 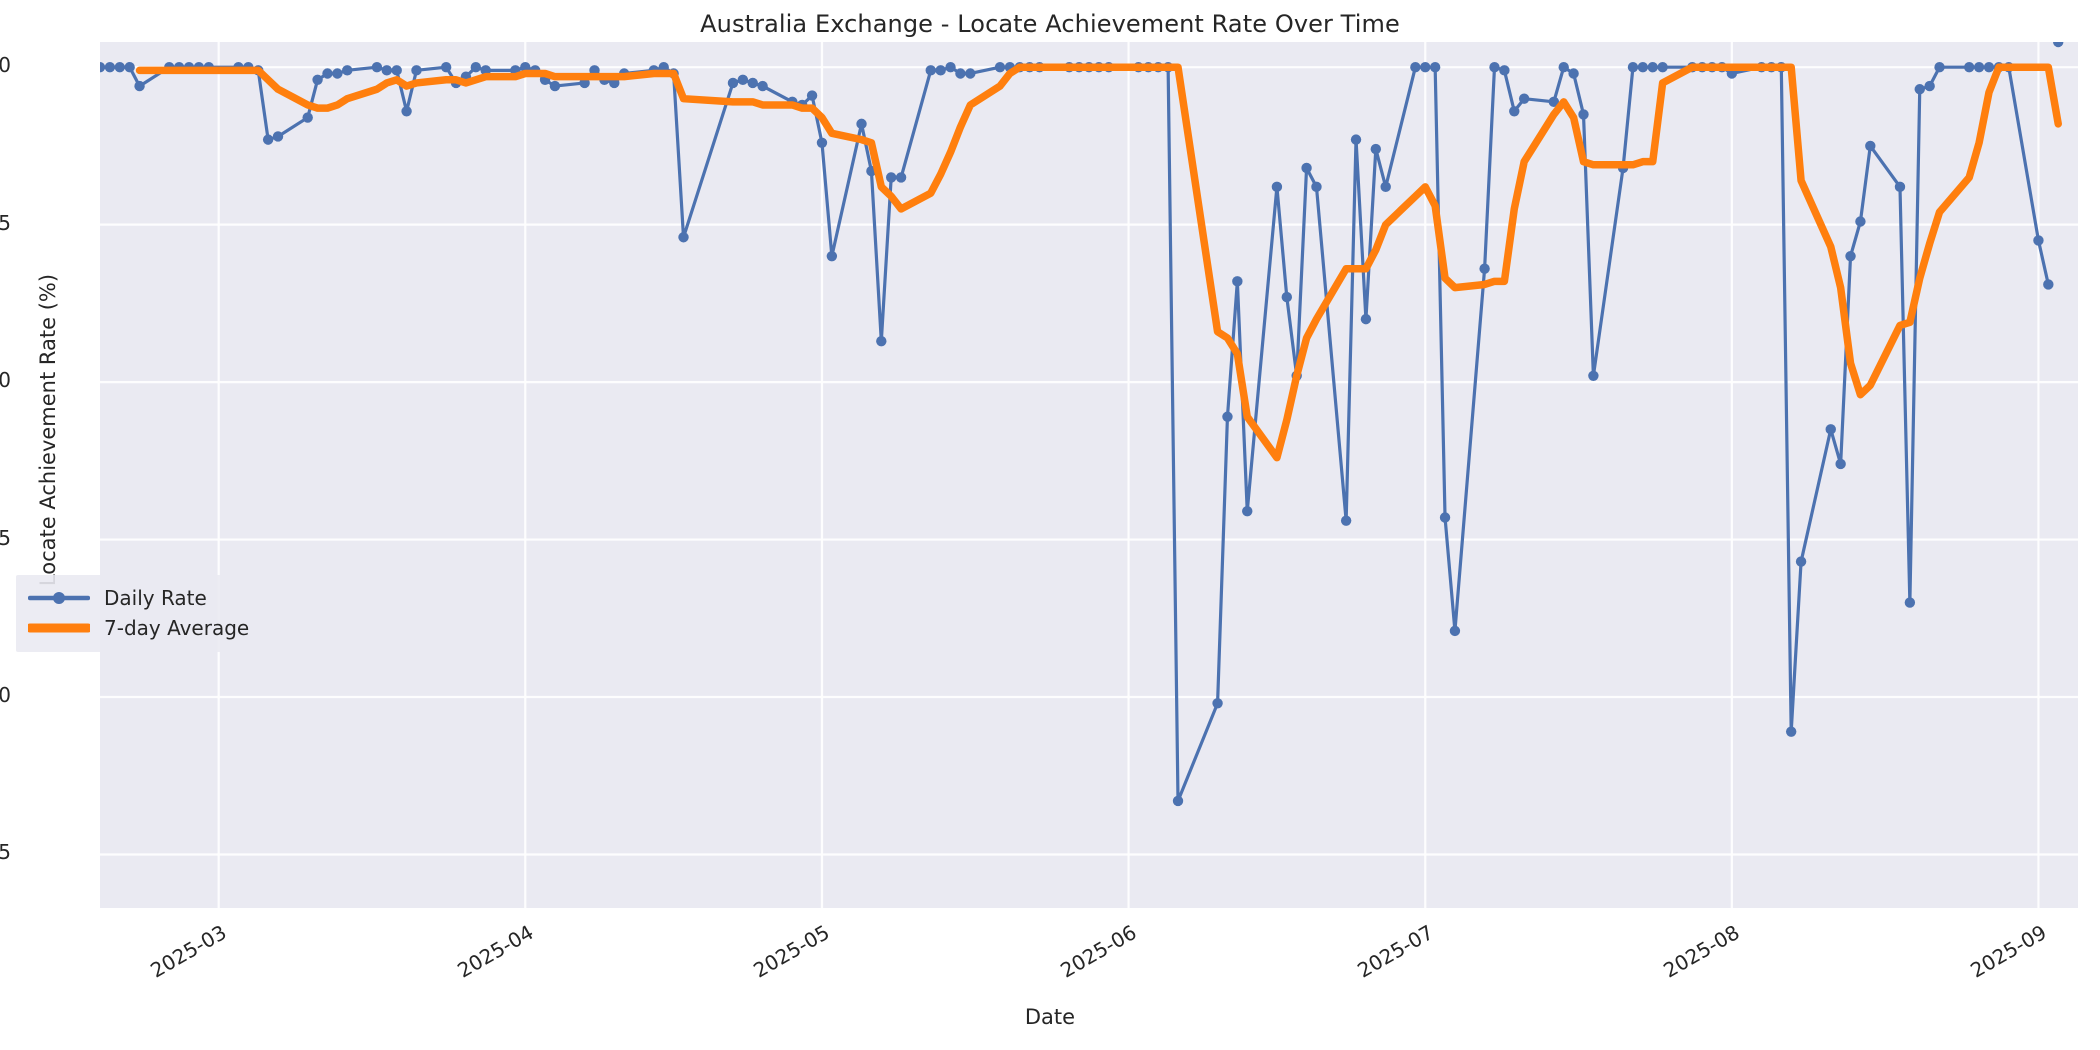 What do you see at coordinates (5, 537) in the screenshot?
I see `y-tick-label: 85` at bounding box center [5, 537].